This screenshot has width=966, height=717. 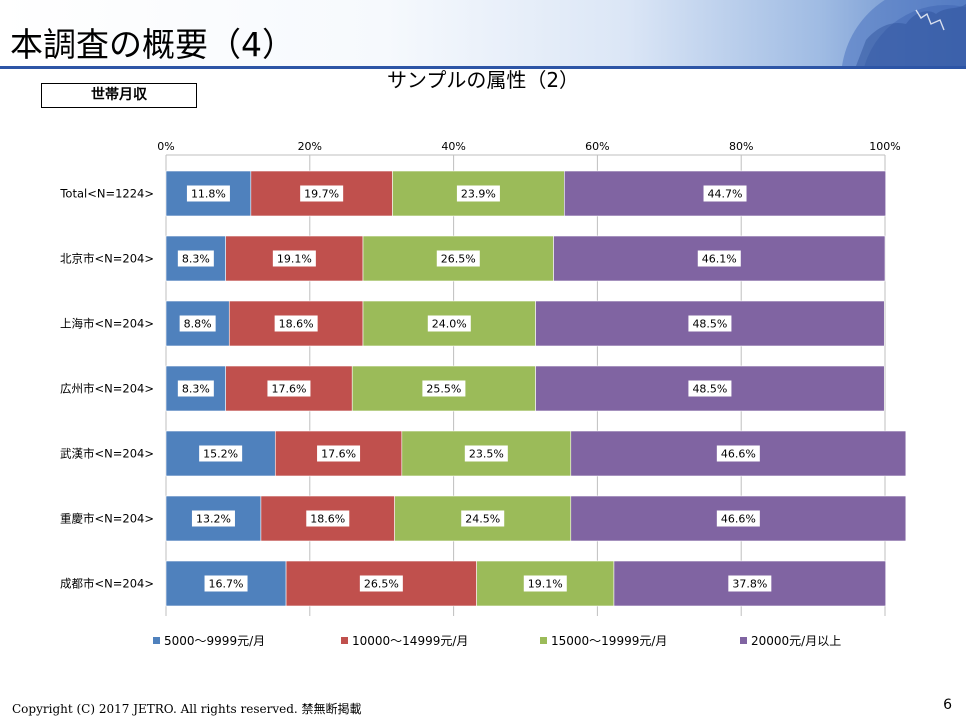 What do you see at coordinates (609, 641) in the screenshot?
I see `legend-label: 15000～19999元/月` at bounding box center [609, 641].